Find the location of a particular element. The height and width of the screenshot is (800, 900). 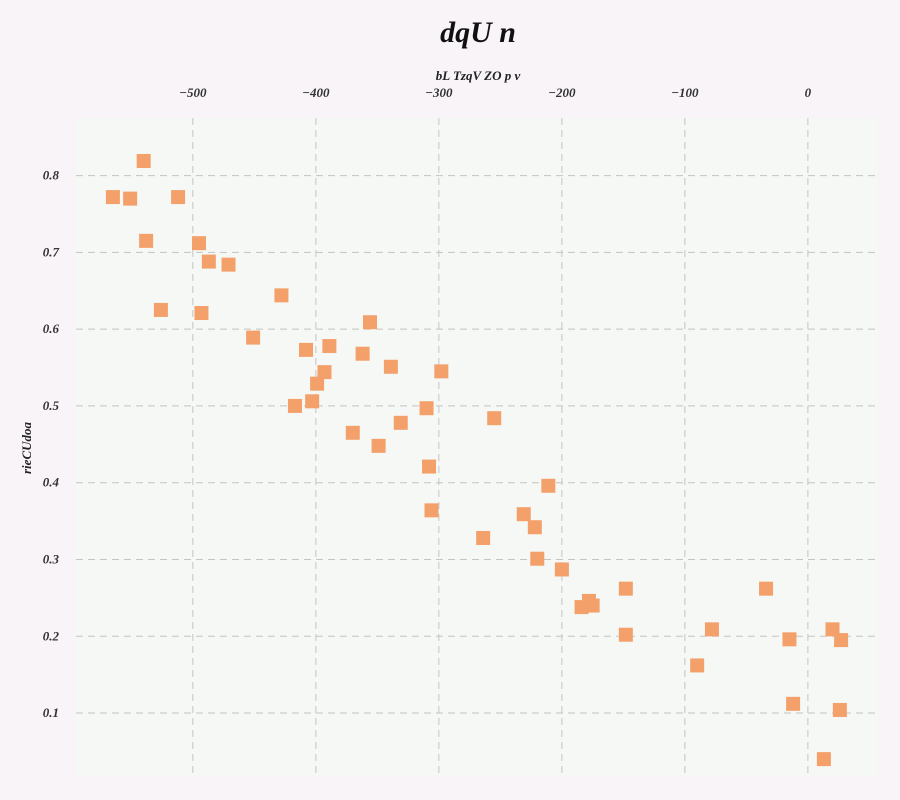

y-tick-label: 0.6 is located at coordinates (51, 328).